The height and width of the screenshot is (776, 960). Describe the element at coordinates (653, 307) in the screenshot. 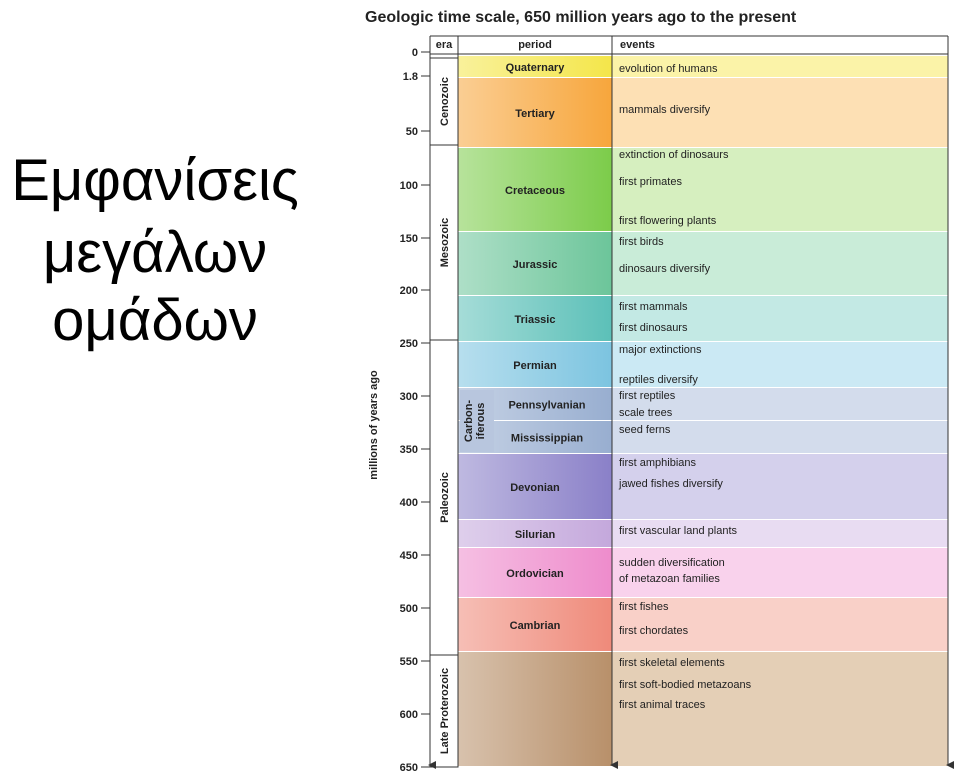

I see `event: first mammals` at that location.